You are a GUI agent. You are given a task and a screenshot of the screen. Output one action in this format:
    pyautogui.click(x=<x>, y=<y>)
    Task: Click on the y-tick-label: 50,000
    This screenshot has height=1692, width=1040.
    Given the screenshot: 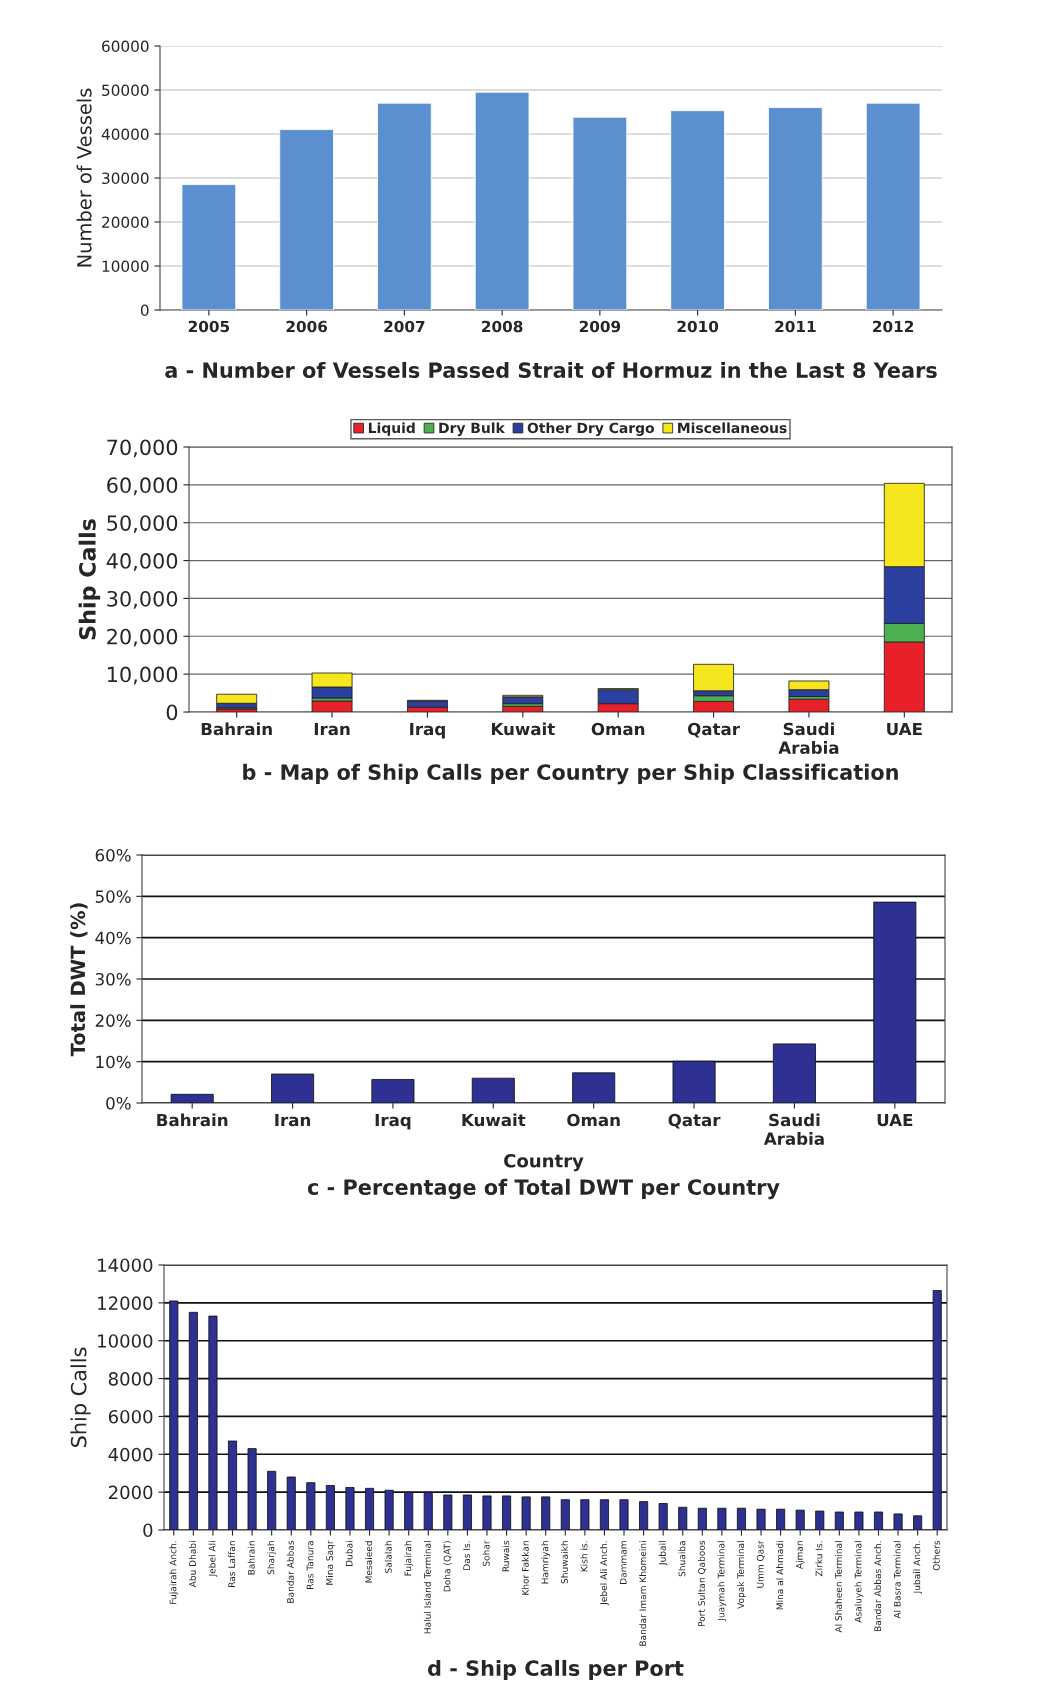 What is the action you would take?
    pyautogui.click(x=142, y=524)
    